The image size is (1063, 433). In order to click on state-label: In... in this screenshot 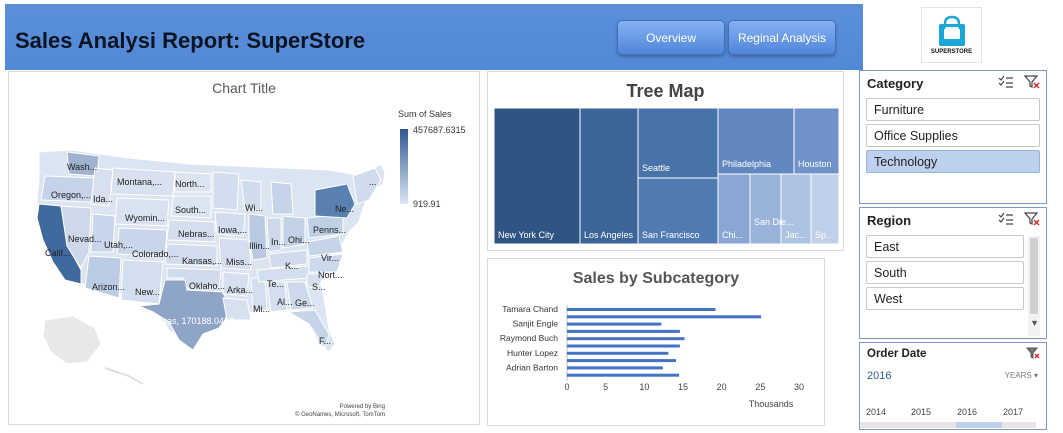, I will do `click(278, 242)`.